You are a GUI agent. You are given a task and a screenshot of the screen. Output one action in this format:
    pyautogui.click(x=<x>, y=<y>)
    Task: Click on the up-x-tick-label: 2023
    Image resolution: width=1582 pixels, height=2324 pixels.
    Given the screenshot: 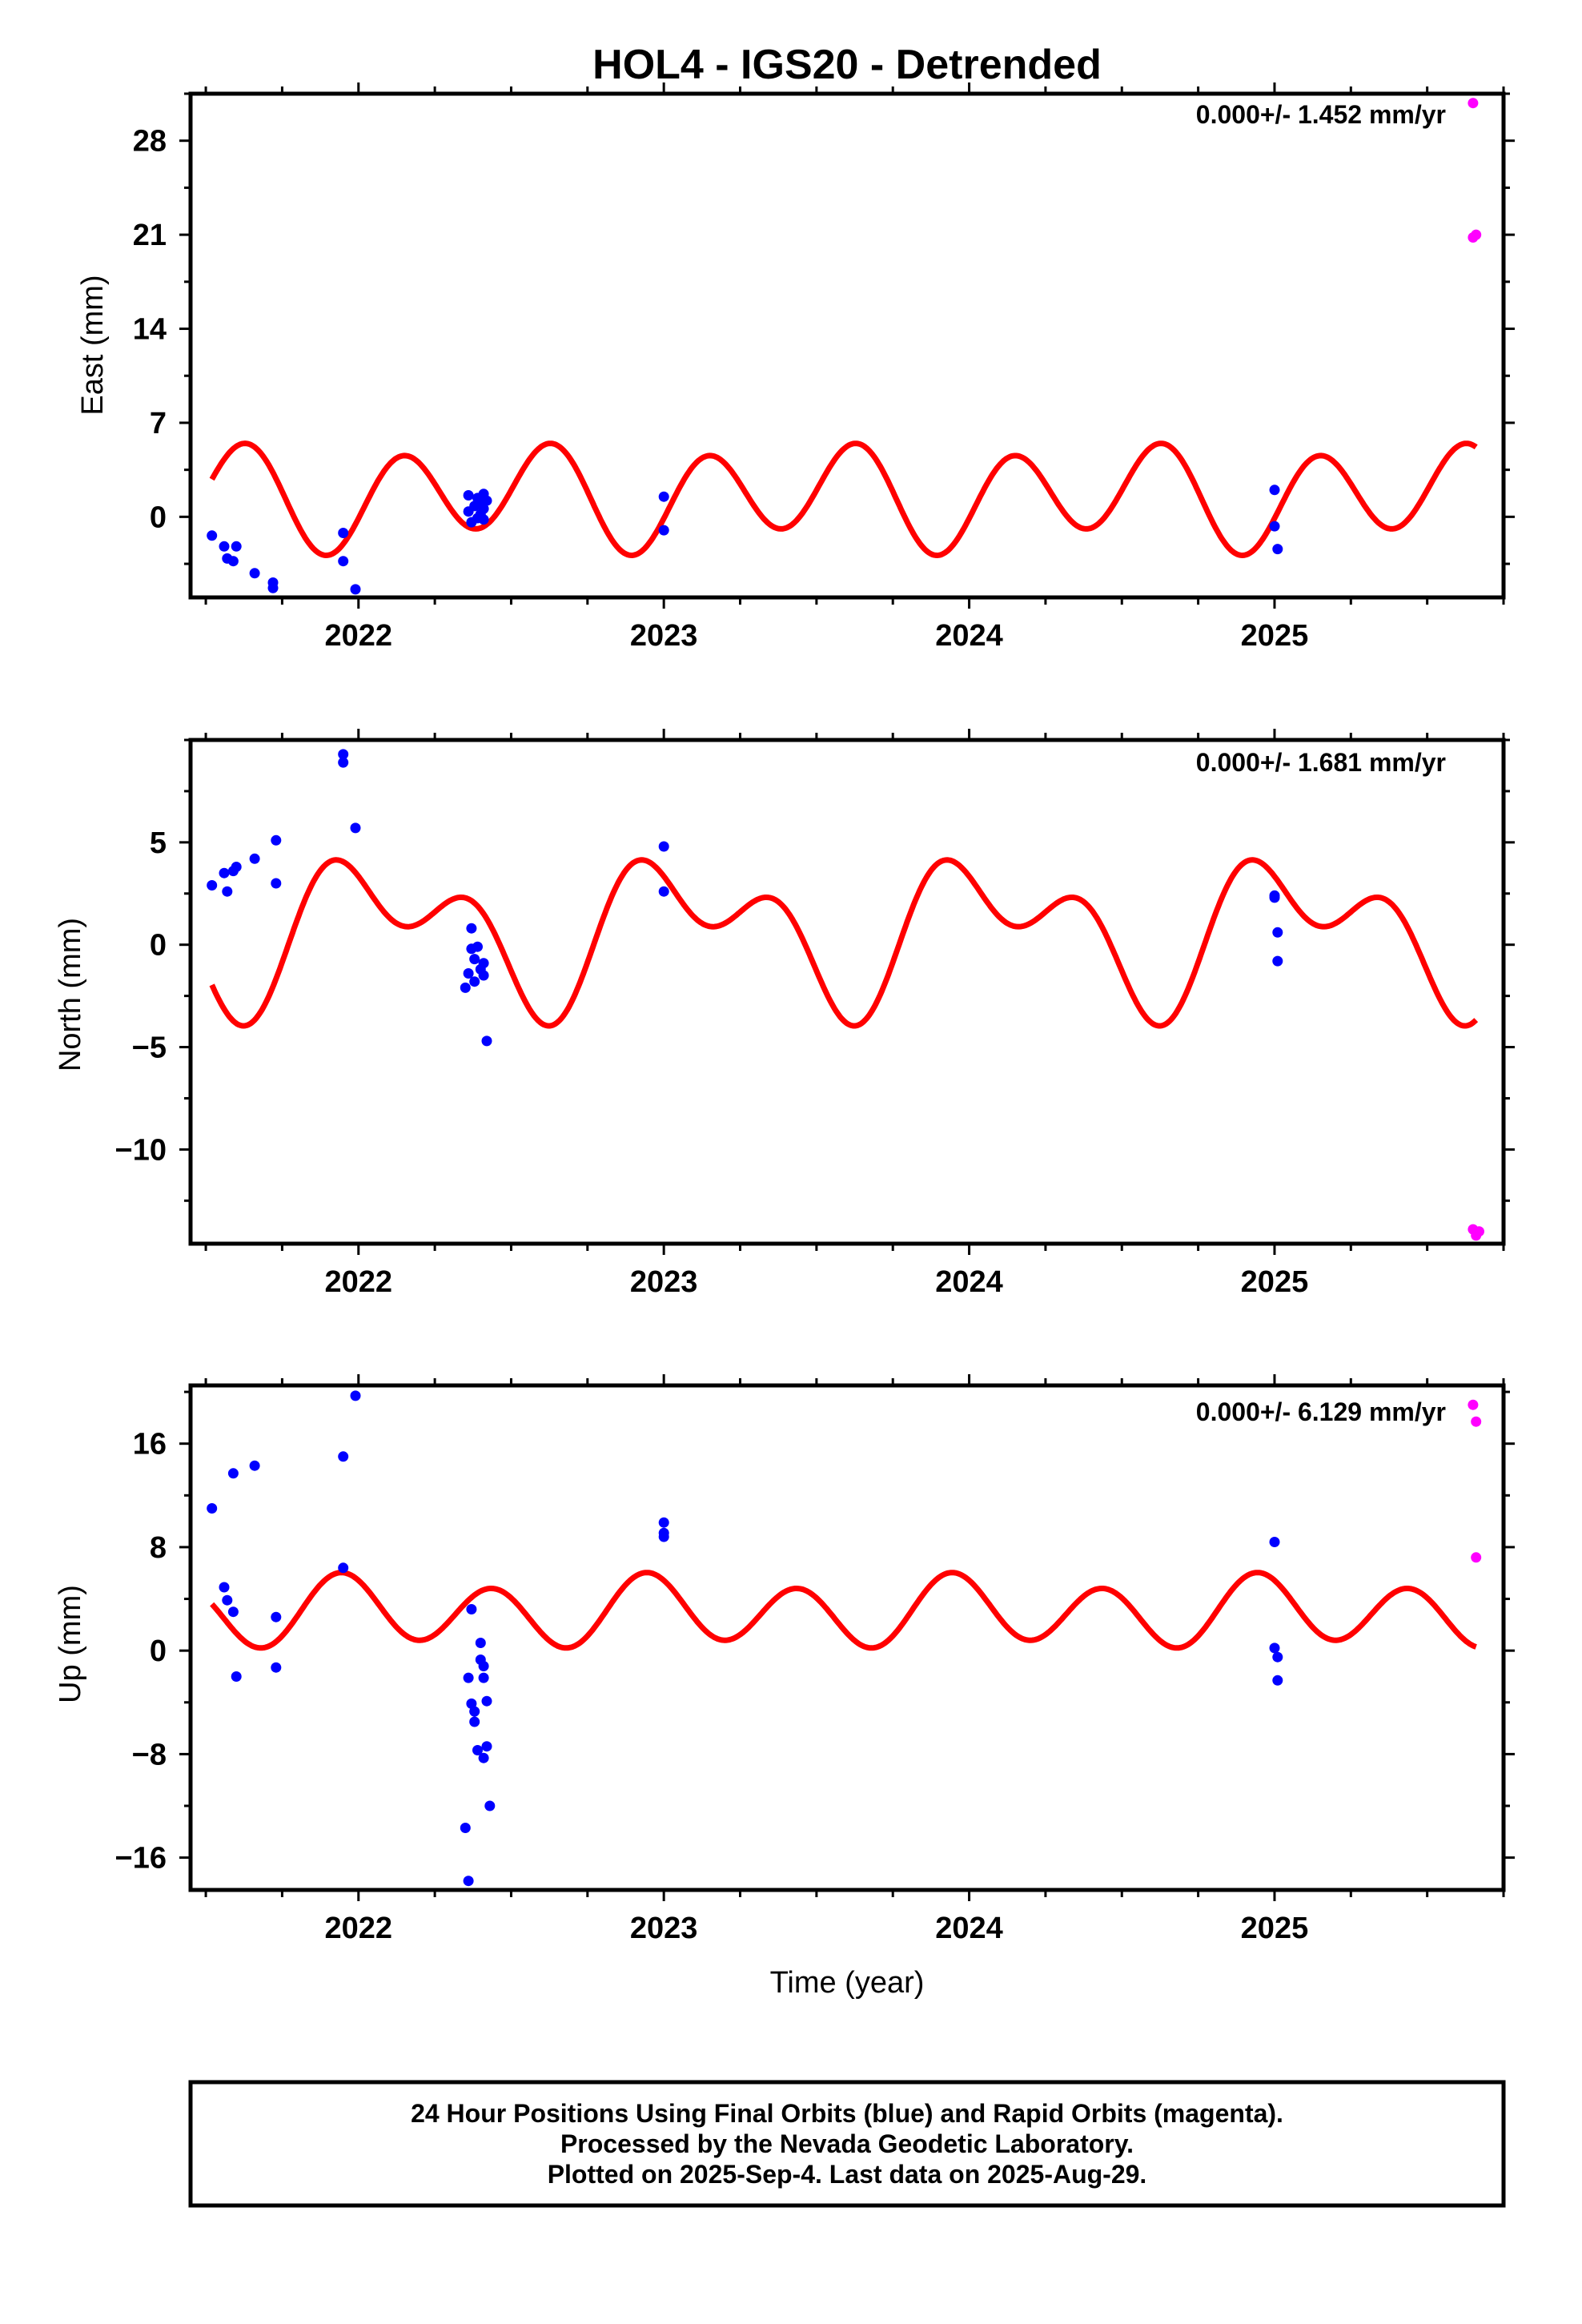 What is the action you would take?
    pyautogui.click(x=664, y=1929)
    